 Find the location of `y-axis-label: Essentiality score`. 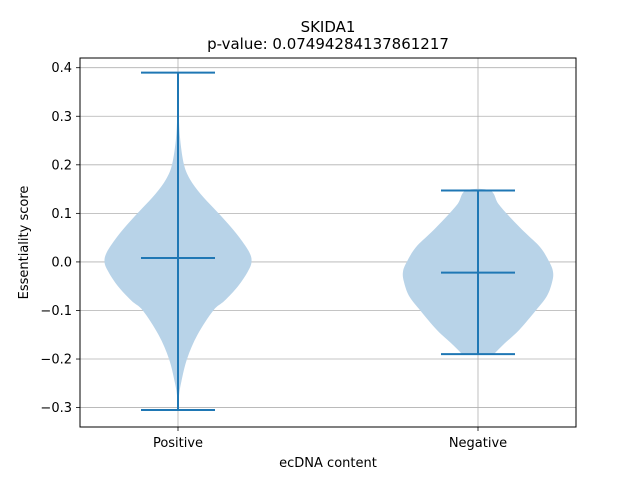

y-axis-label: Essentiality score is located at coordinates (24, 243).